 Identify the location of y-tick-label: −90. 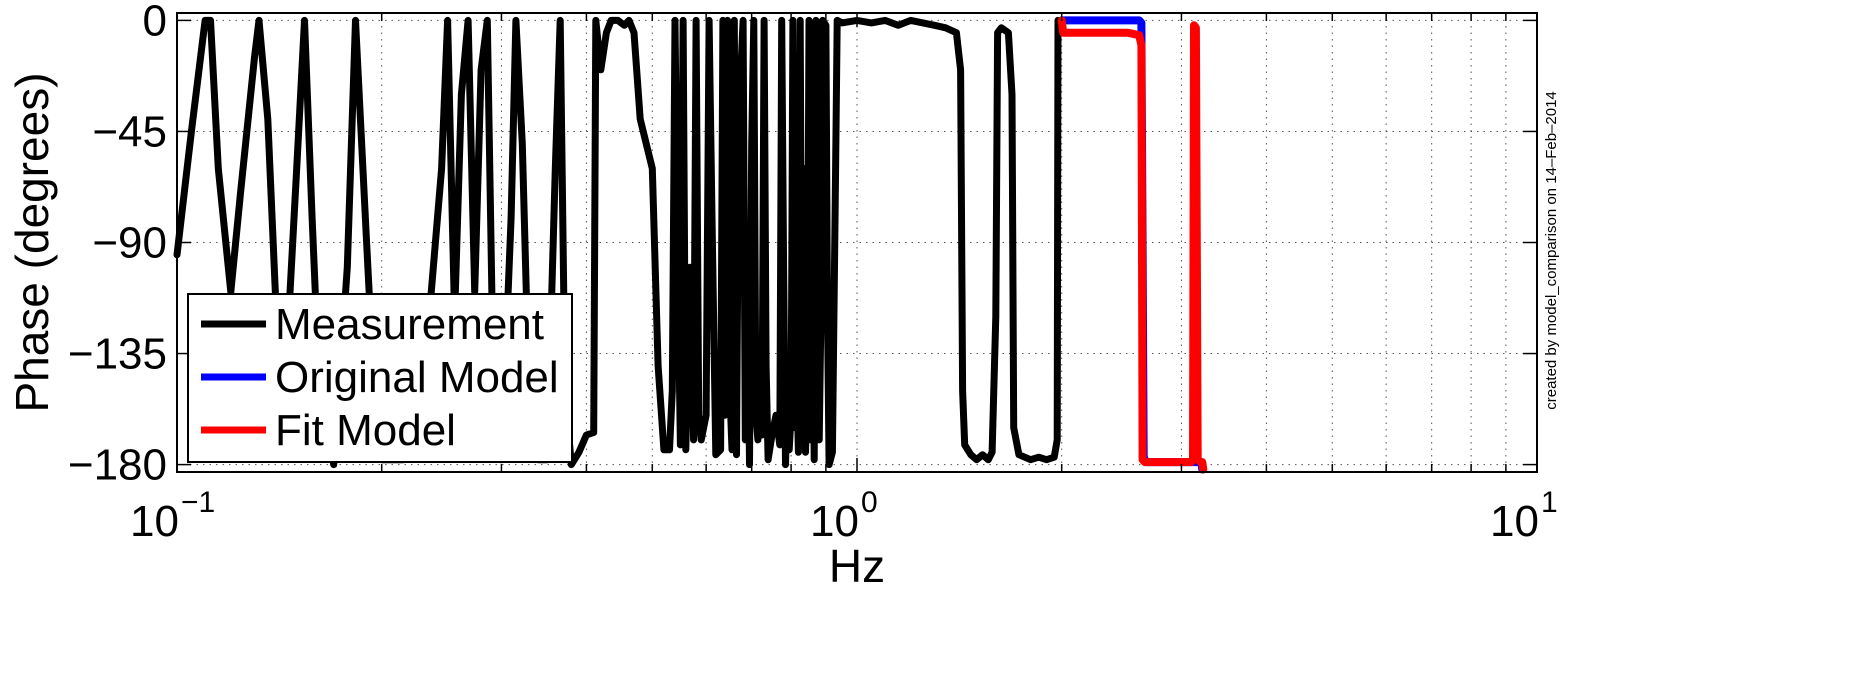
(129, 243).